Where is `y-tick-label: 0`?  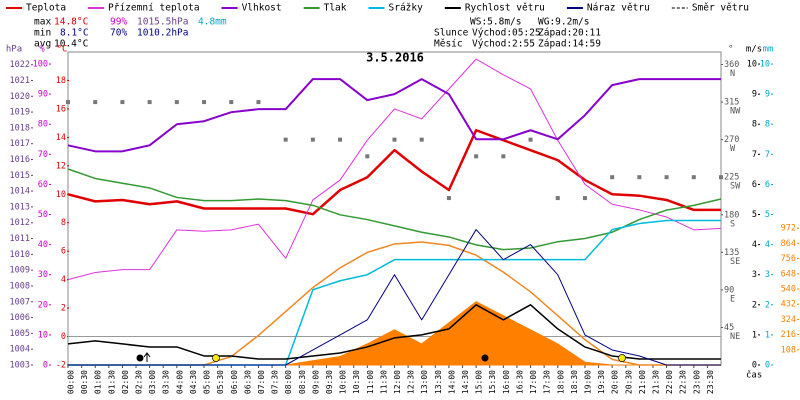 y-tick-label: 0 is located at coordinates (754, 366).